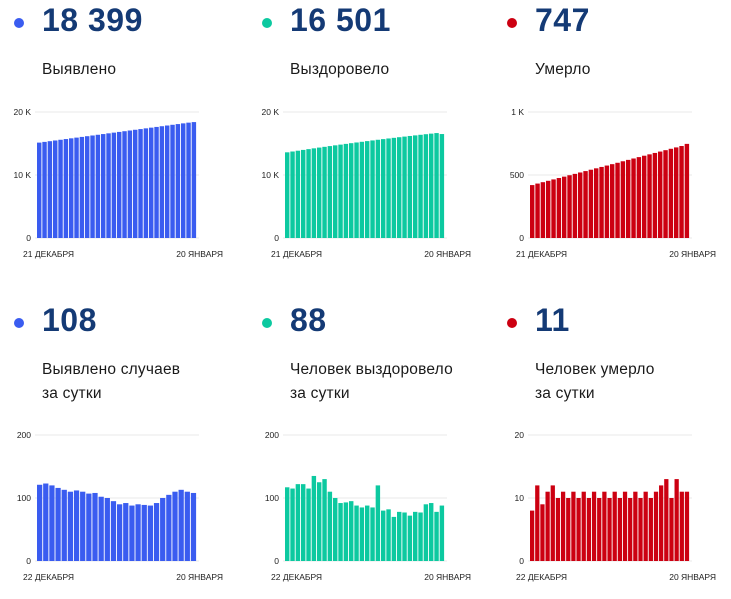 Image resolution: width=731 pixels, height=599 pixels. Describe the element at coordinates (271, 175) in the screenshot. I see `y-tick-label: 10 K` at that location.